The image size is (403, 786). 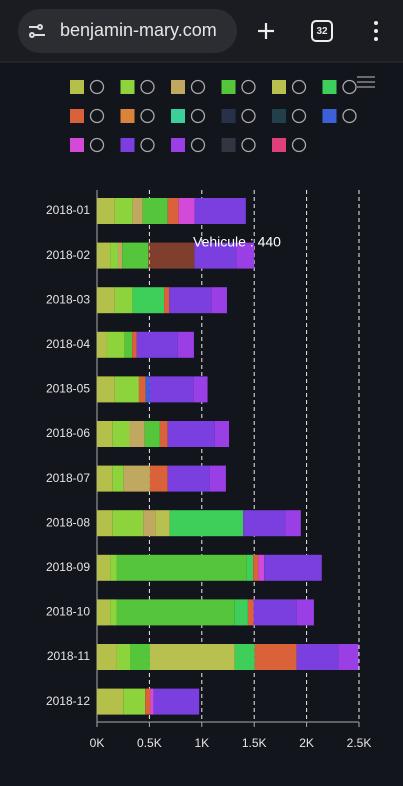 What do you see at coordinates (366, 82) in the screenshot?
I see `chart-menu` at bounding box center [366, 82].